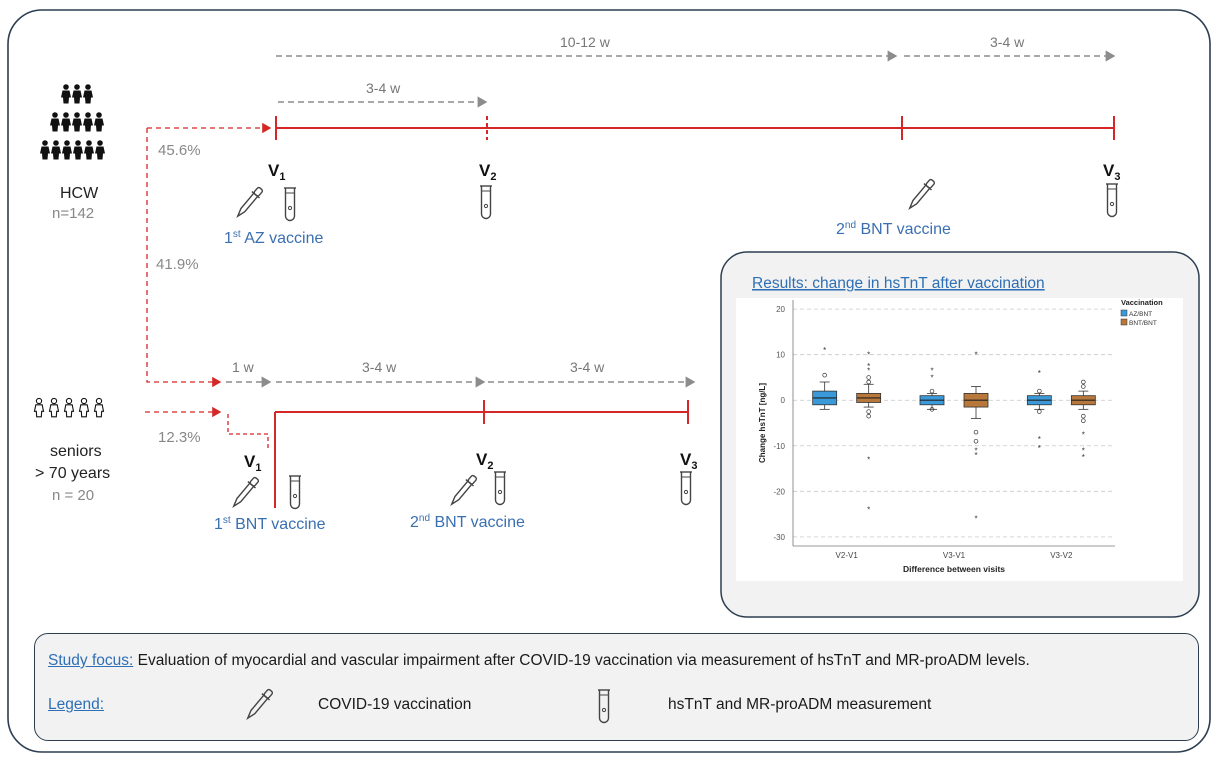 The height and width of the screenshot is (760, 1216). What do you see at coordinates (604, 706) in the screenshot?
I see `legend-tube-icon` at bounding box center [604, 706].